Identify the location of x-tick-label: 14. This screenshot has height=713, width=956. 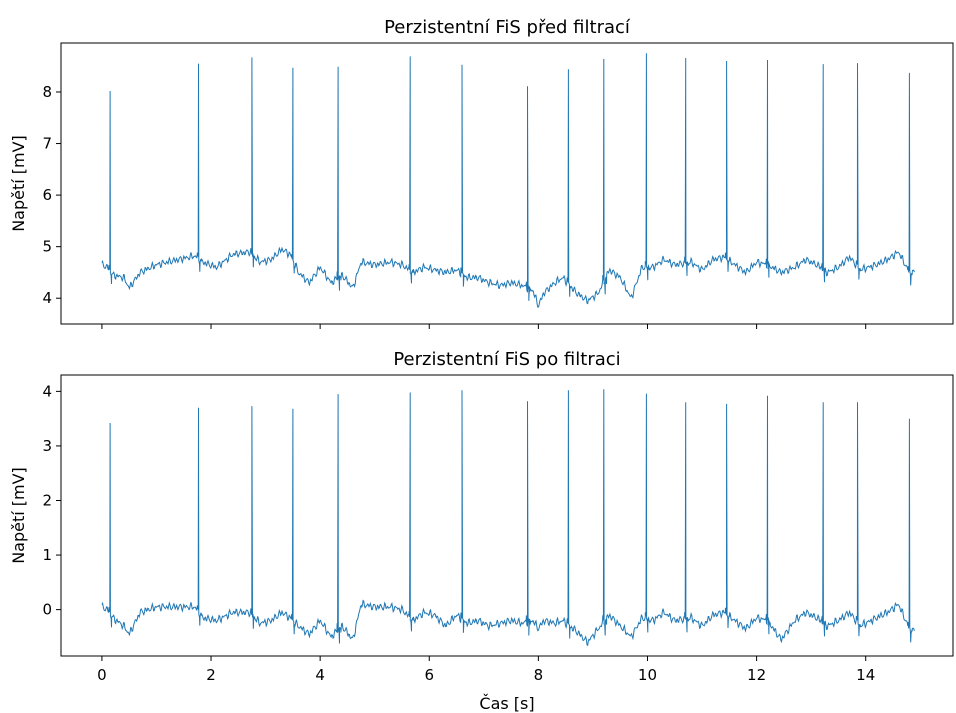
(865, 675).